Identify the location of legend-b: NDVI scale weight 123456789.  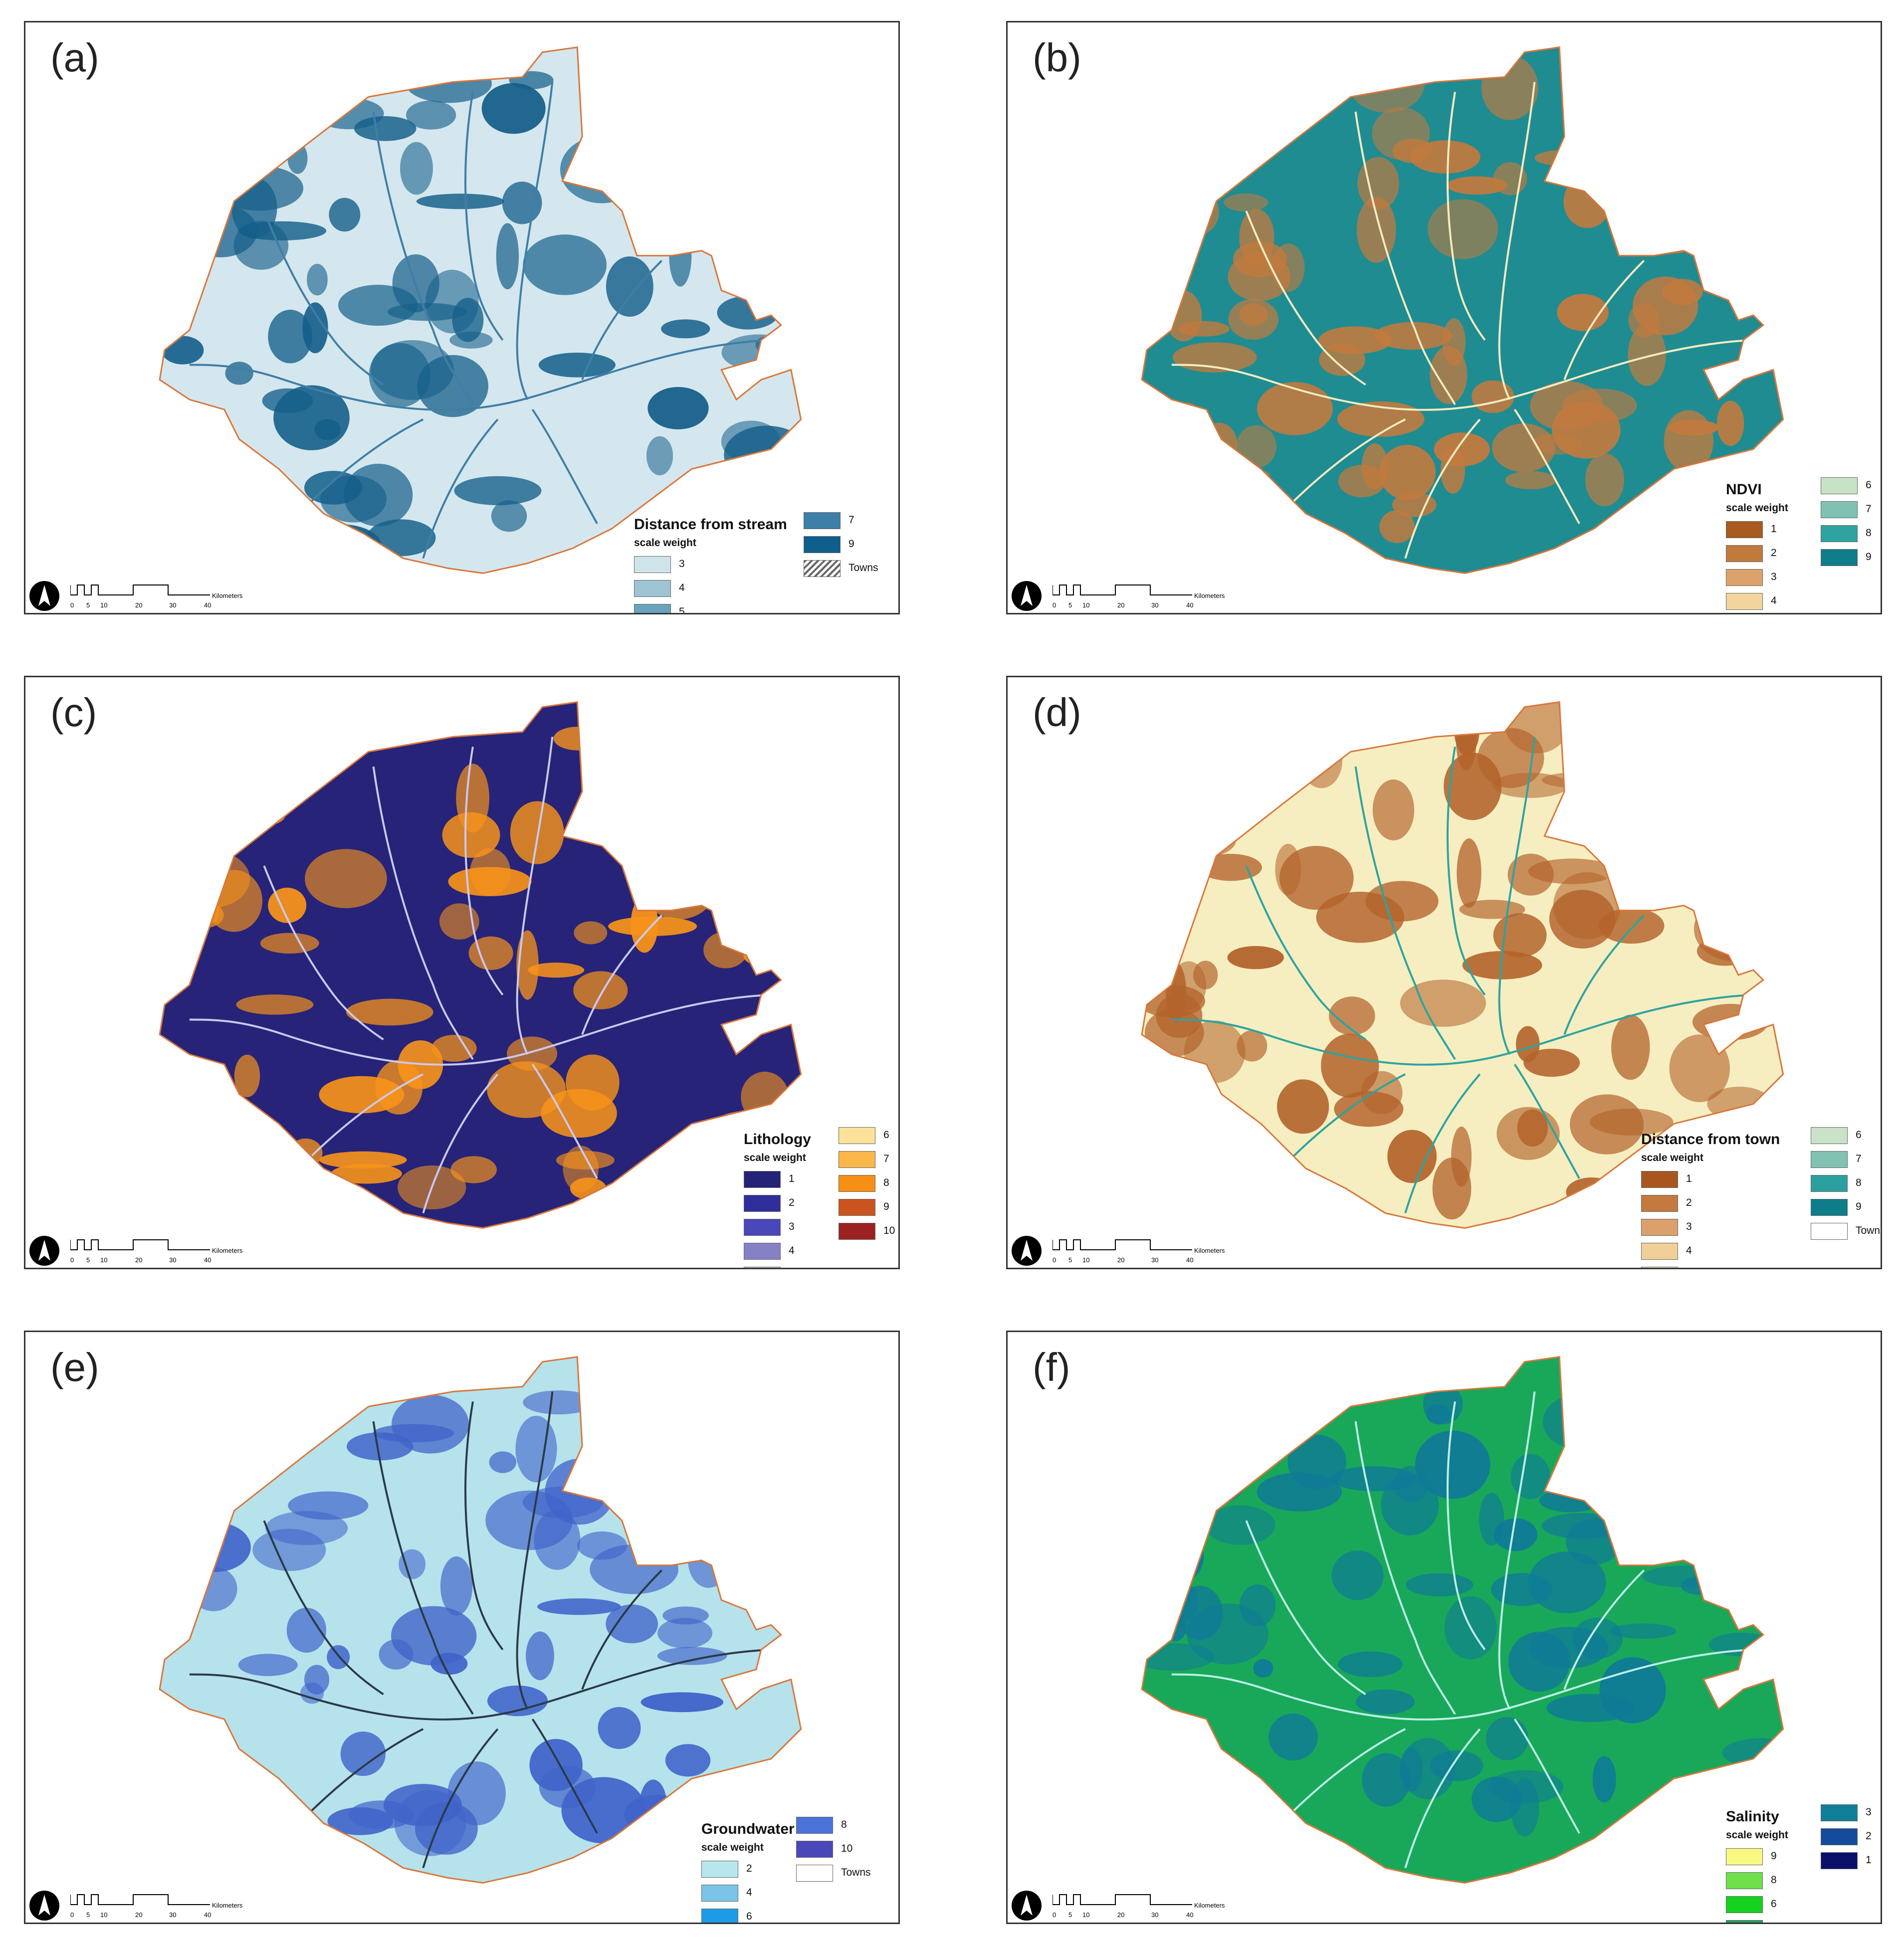
(1804, 545).